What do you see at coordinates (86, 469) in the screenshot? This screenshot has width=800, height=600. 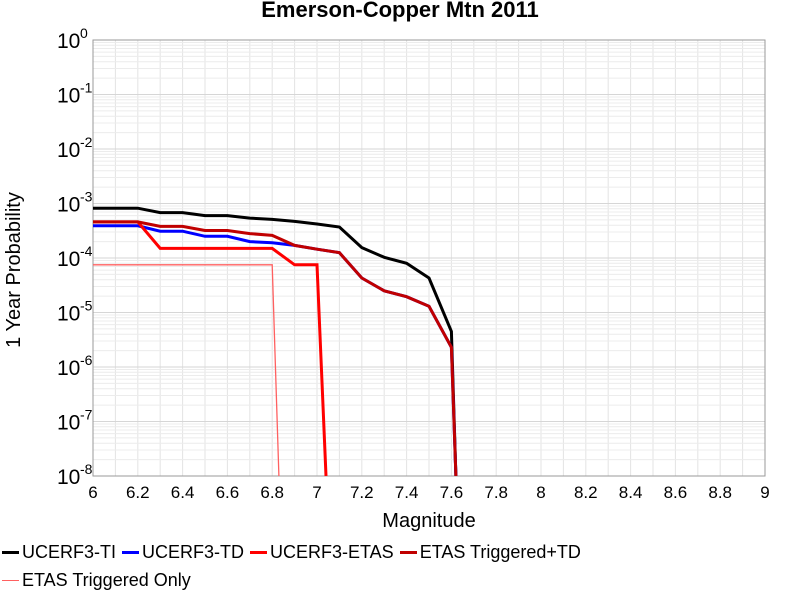 I see `y-tick-exponent: -8` at bounding box center [86, 469].